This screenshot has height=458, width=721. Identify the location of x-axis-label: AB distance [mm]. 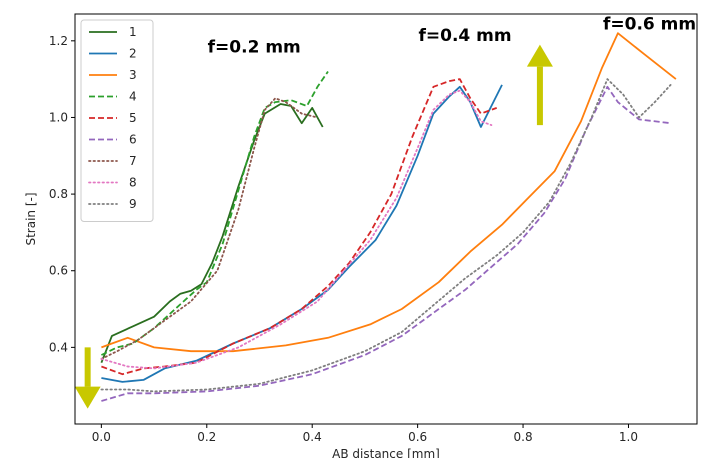
(386, 452).